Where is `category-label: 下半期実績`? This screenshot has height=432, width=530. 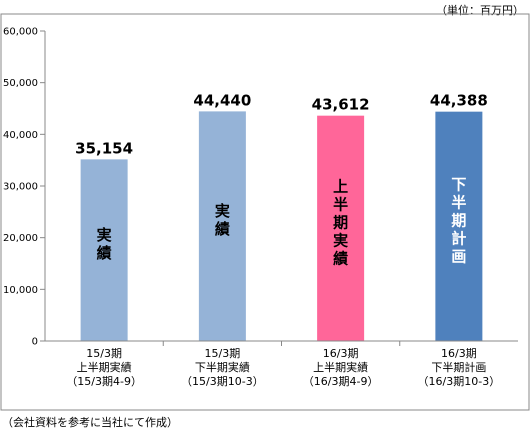 category-label: 下半期実績 is located at coordinates (222, 367).